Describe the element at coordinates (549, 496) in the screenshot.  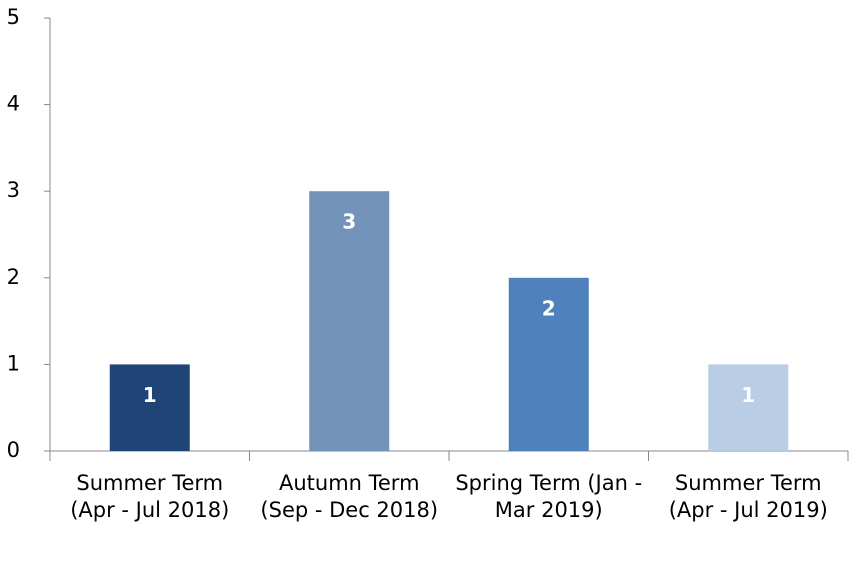
I see `x-tick-label: Spring Term (Jan - Mar 2019)` at that location.